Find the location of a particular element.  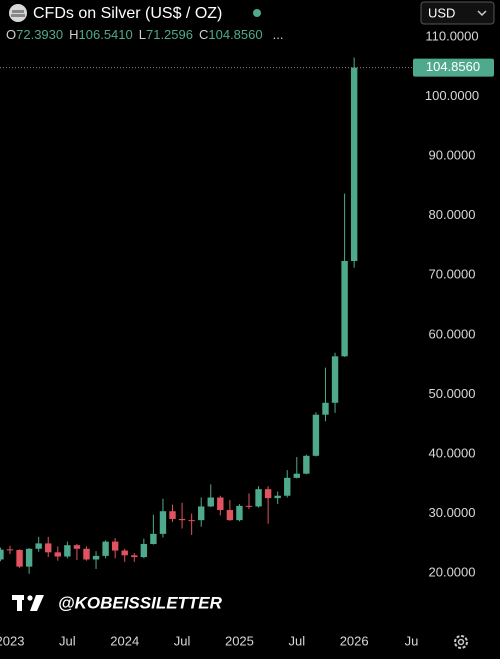

last-price-label: 104.8560 is located at coordinates (453, 66).